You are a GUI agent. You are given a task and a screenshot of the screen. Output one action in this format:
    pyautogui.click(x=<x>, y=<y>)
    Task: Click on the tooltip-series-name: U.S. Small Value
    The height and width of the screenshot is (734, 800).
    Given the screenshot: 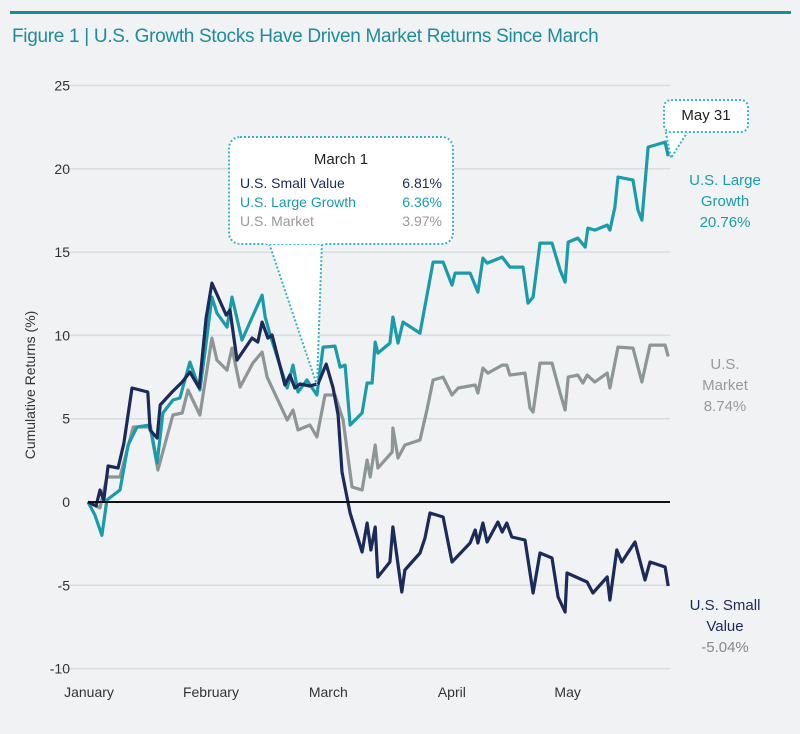 What is the action you would take?
    pyautogui.click(x=292, y=183)
    